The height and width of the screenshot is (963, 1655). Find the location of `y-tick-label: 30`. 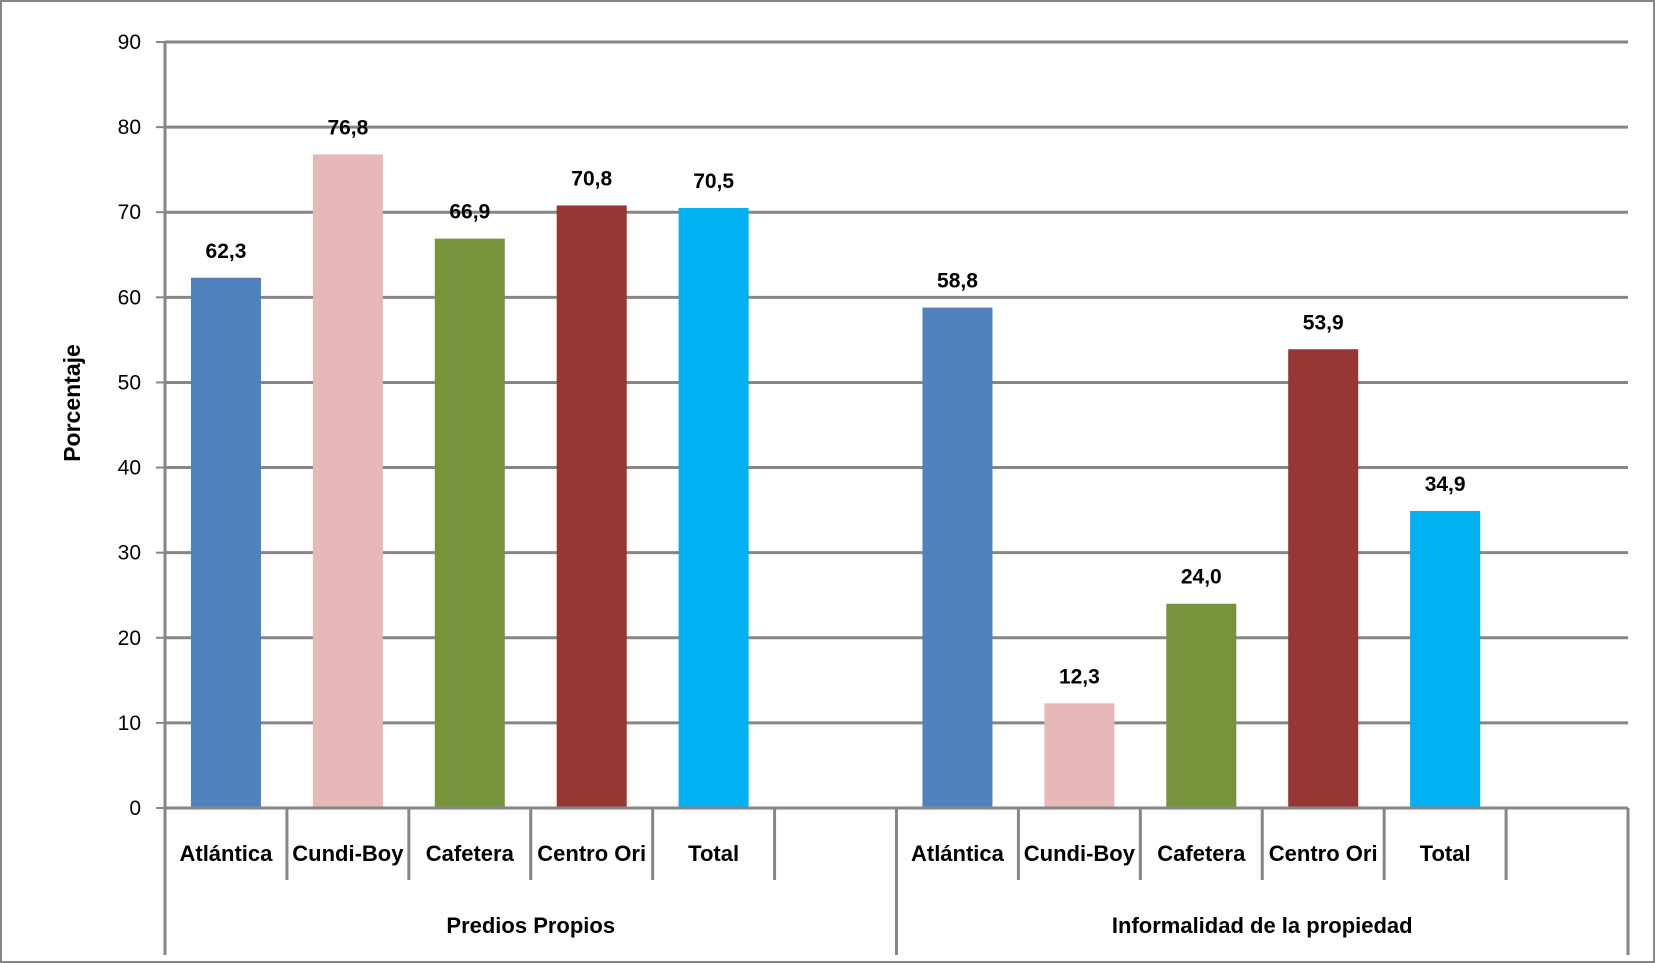

y-tick-label: 30 is located at coordinates (129, 553).